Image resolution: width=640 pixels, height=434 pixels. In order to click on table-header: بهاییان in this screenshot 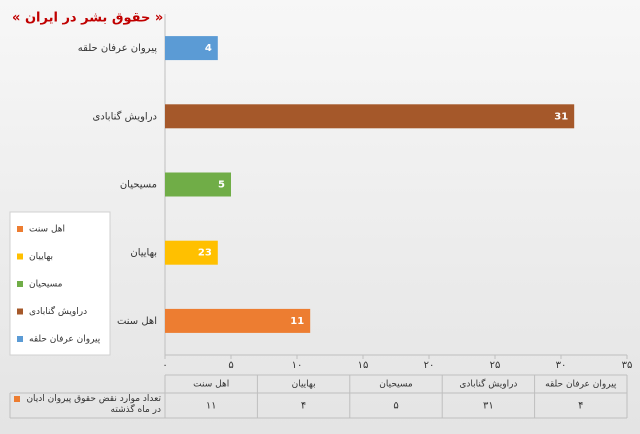, I will do `click(304, 385)`.